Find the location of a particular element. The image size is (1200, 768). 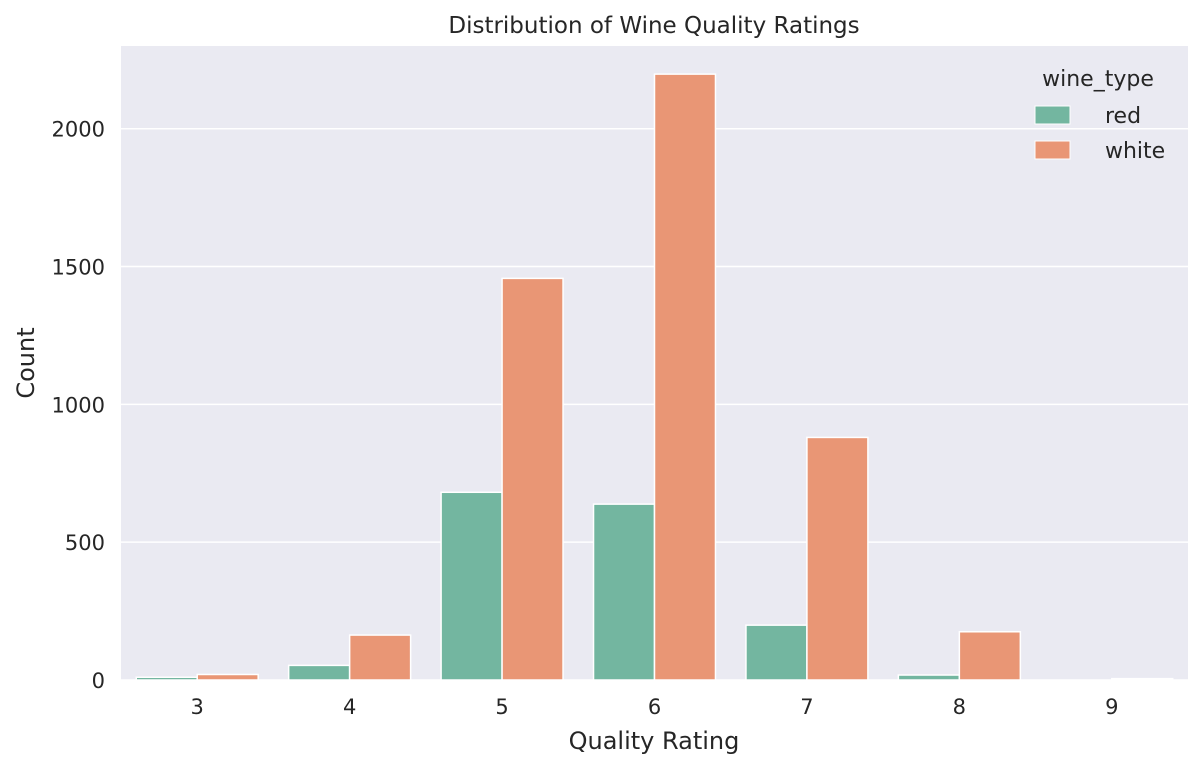

y-tick-labels: 0 500 1000 1500 2000 is located at coordinates (78, 405).